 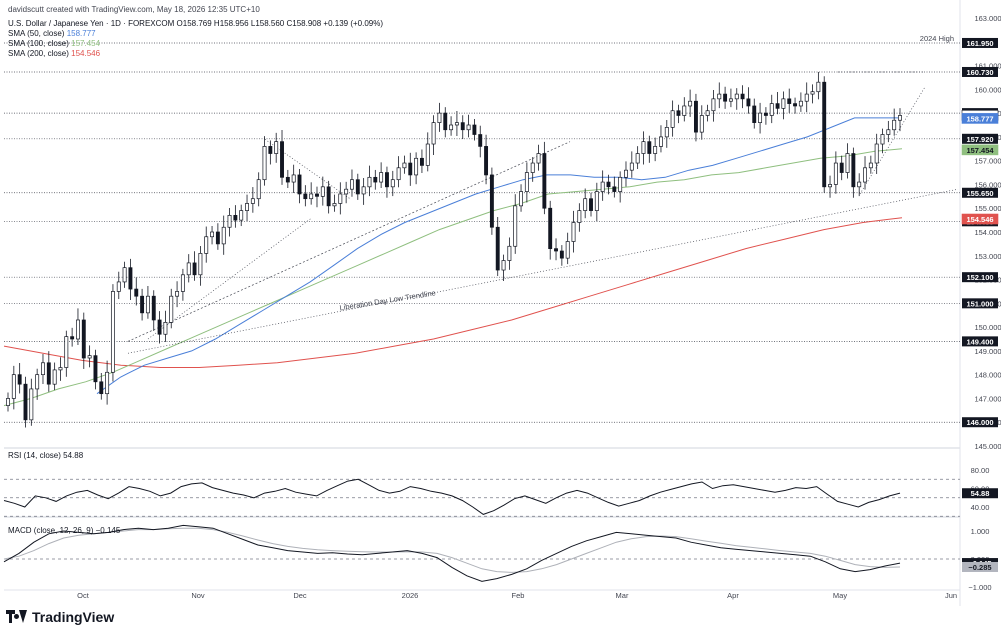 What do you see at coordinates (86, 43) in the screenshot?
I see `sma100-value: 157.454` at bounding box center [86, 43].